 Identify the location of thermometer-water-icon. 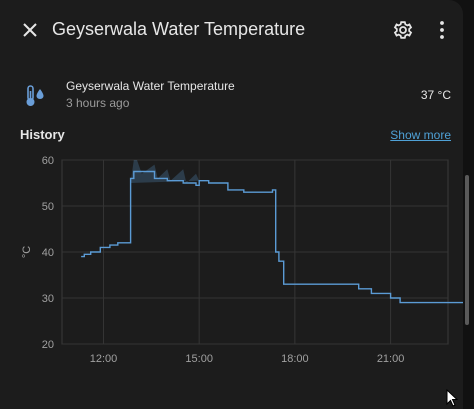
(36, 96).